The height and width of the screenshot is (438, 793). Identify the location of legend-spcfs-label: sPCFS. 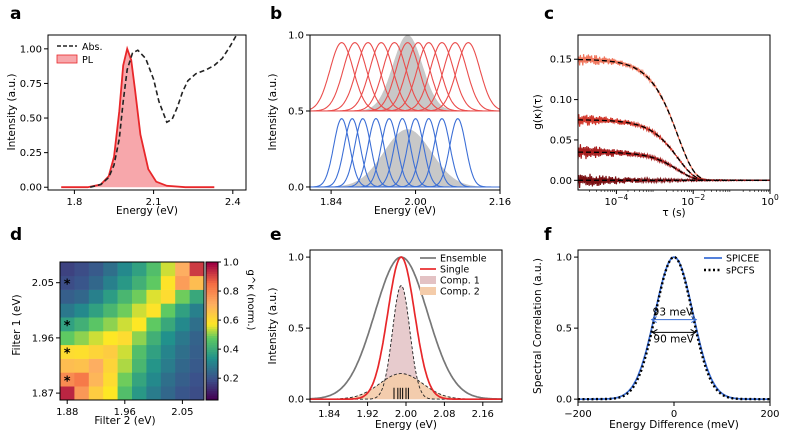
(740, 271).